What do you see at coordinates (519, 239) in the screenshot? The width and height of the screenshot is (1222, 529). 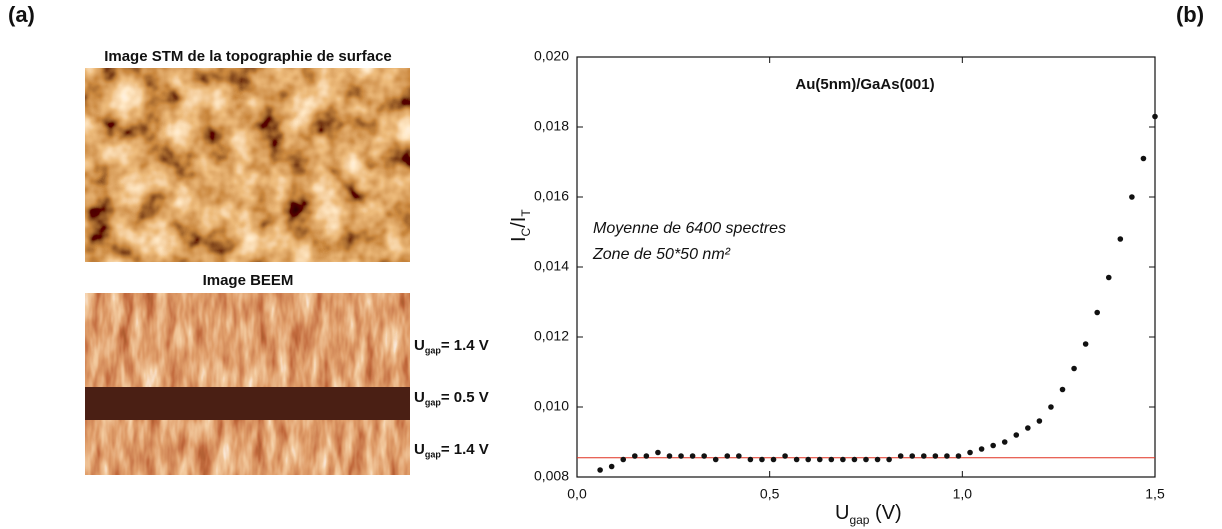 I see `label-part: I` at bounding box center [519, 239].